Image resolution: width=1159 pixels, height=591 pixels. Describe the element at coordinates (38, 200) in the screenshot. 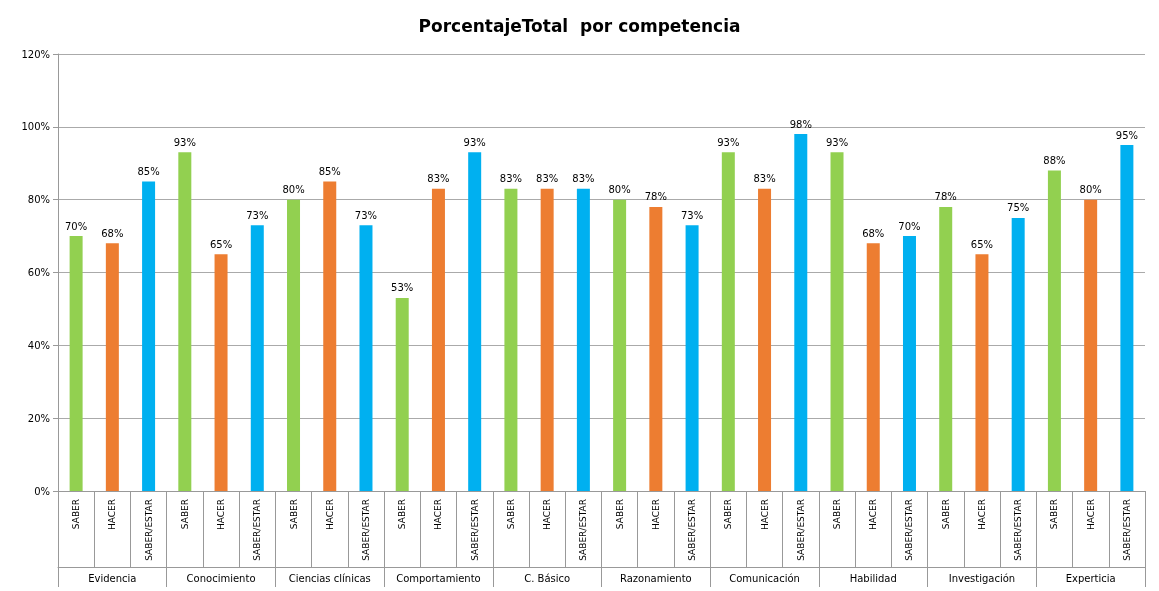

I see `y-tick-label: 80%` at that location.